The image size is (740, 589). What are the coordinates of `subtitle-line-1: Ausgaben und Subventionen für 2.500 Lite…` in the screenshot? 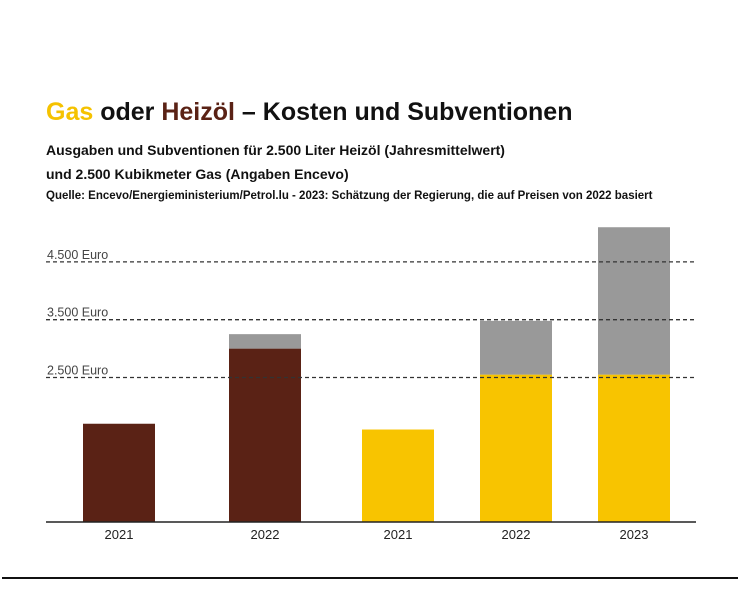 It's located at (275, 150).